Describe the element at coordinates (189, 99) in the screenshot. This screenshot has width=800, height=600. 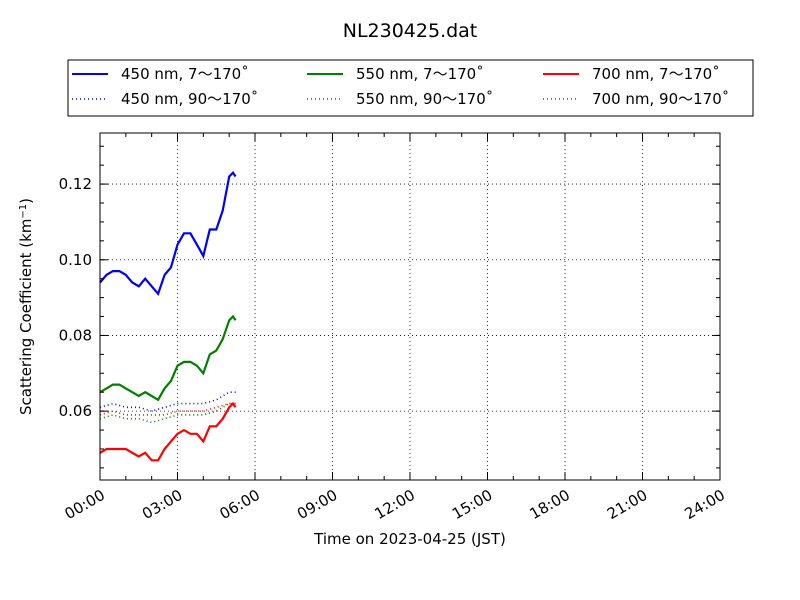
I see `legend-label: 450 nm, 90～170˚` at that location.